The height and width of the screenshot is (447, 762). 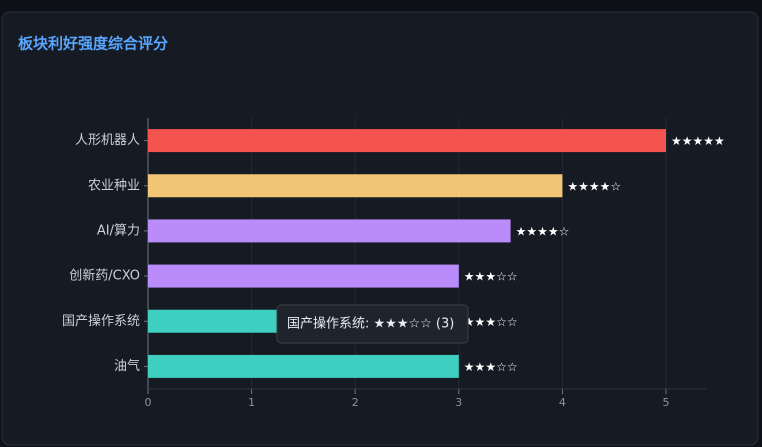 What do you see at coordinates (458, 402) in the screenshot?
I see `x-tick-label: 3` at bounding box center [458, 402].